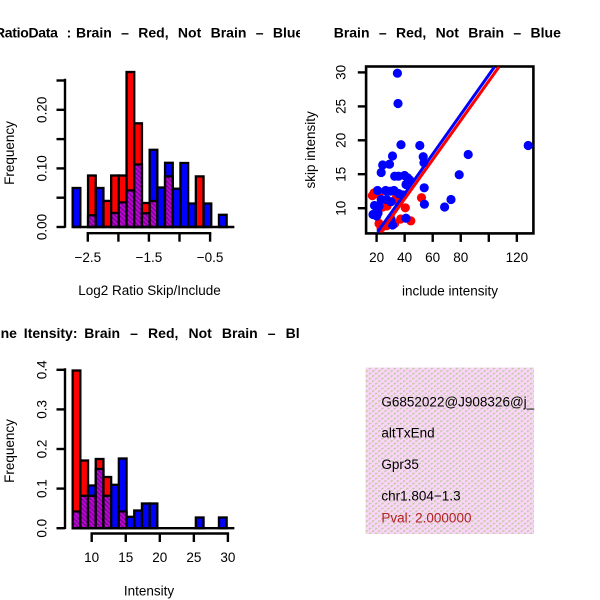 The height and width of the screenshot is (600, 600). Describe the element at coordinates (149, 290) in the screenshot. I see `svg-text: Log2 Ratio Skip/Include` at that location.